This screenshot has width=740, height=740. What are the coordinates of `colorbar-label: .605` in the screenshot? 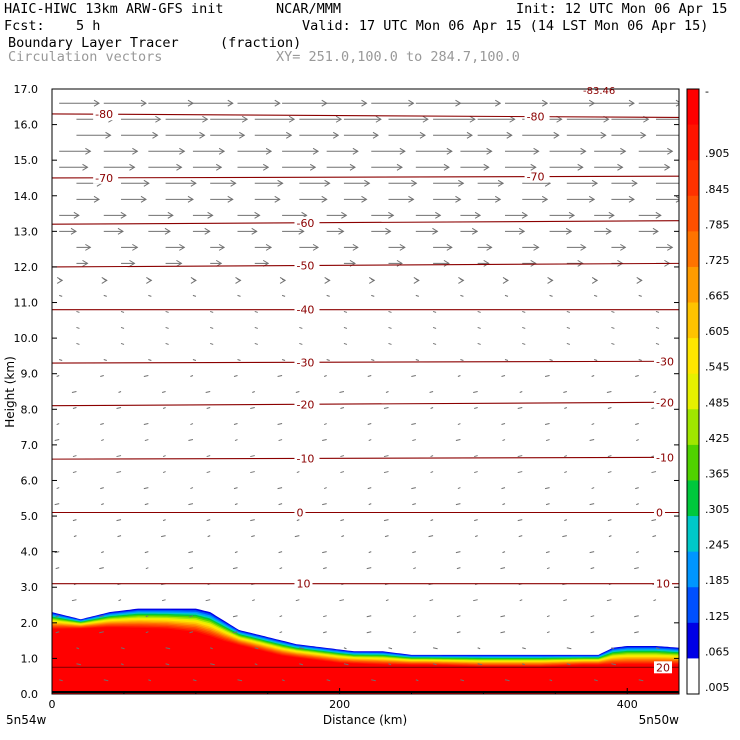 It's located at (717, 331).